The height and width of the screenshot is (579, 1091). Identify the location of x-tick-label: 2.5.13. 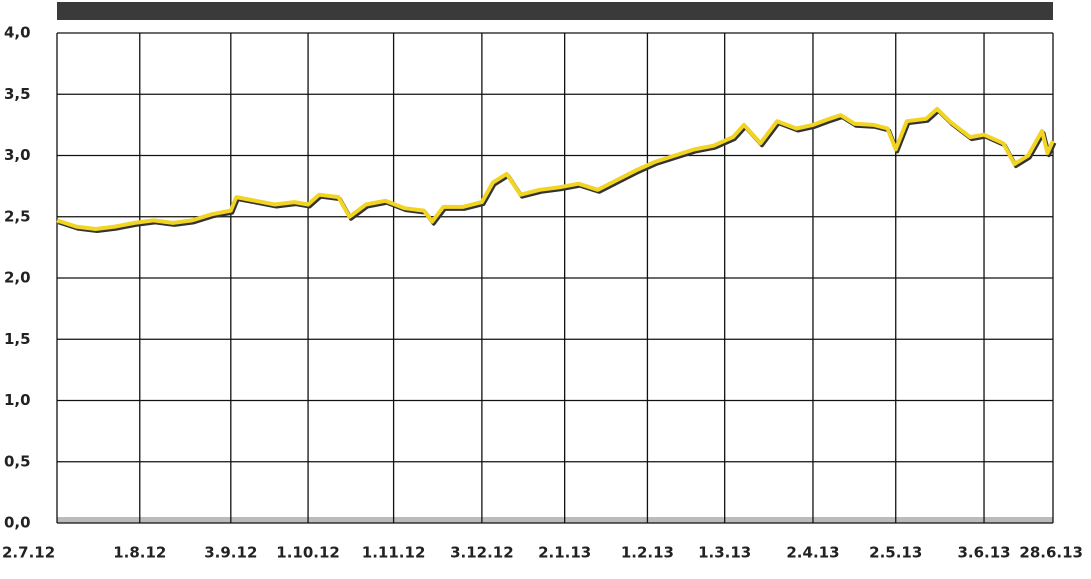
(895, 553).